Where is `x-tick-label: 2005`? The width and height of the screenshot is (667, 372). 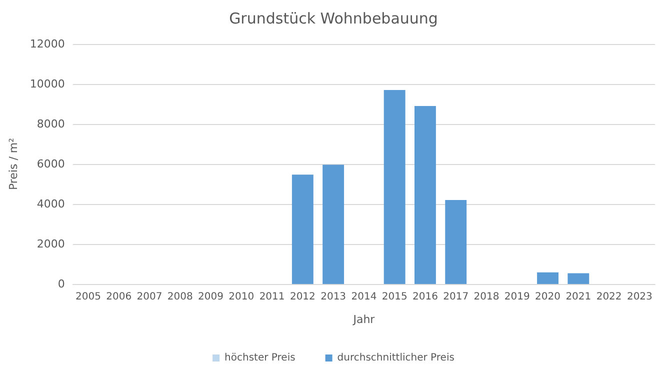
x-tick-label: 2005 is located at coordinates (88, 297).